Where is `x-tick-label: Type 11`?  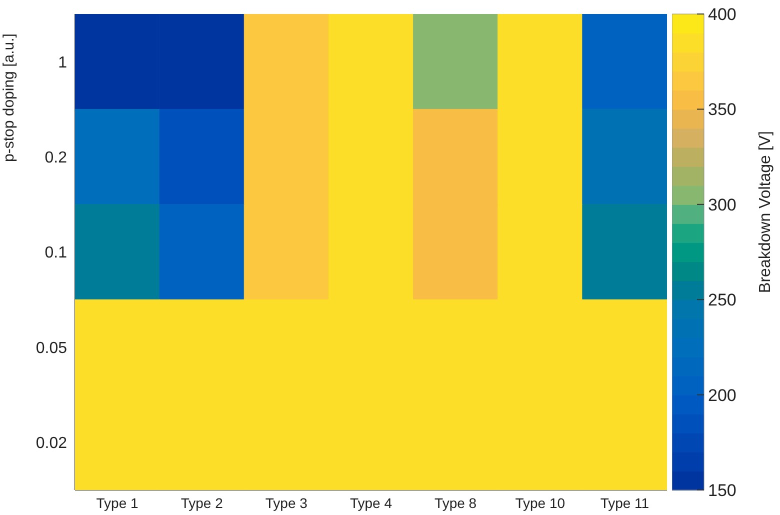
x-tick-label: Type 11 is located at coordinates (625, 502).